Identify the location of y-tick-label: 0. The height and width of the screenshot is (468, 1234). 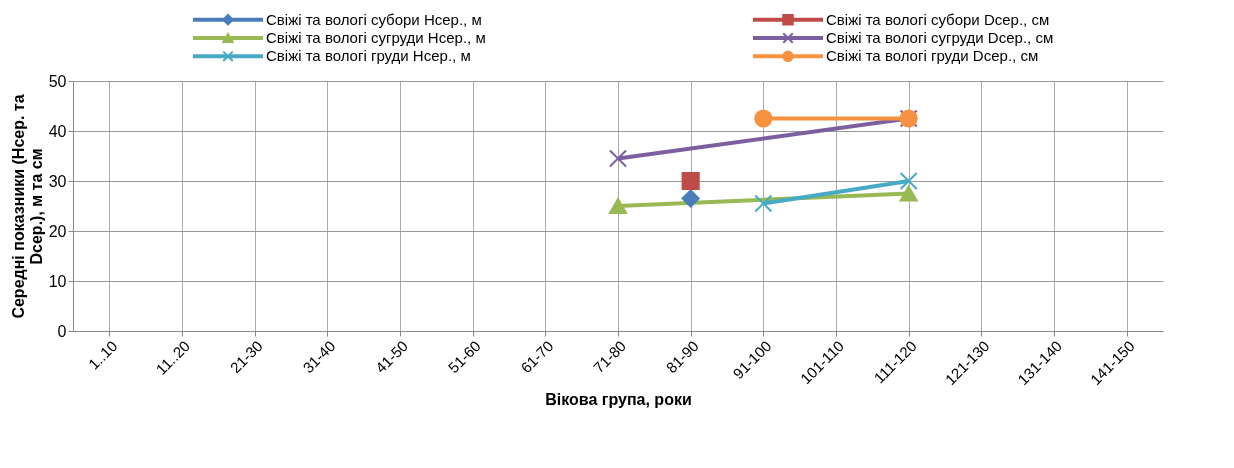
(62, 331).